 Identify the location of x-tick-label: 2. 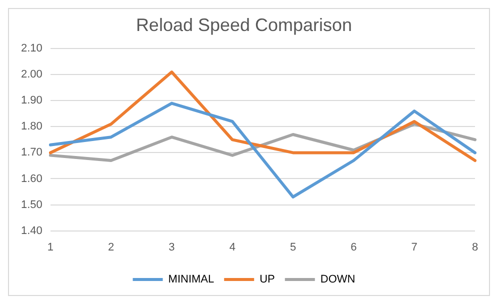
(111, 247).